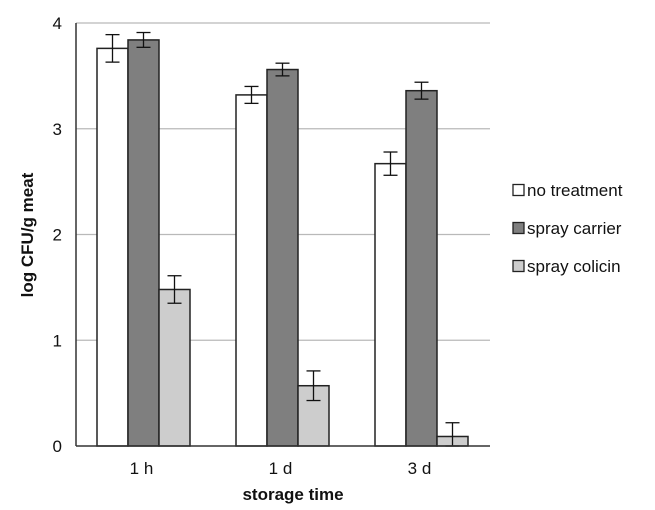 The image size is (655, 510). What do you see at coordinates (574, 228) in the screenshot?
I see `legend-label: spray carrier` at bounding box center [574, 228].